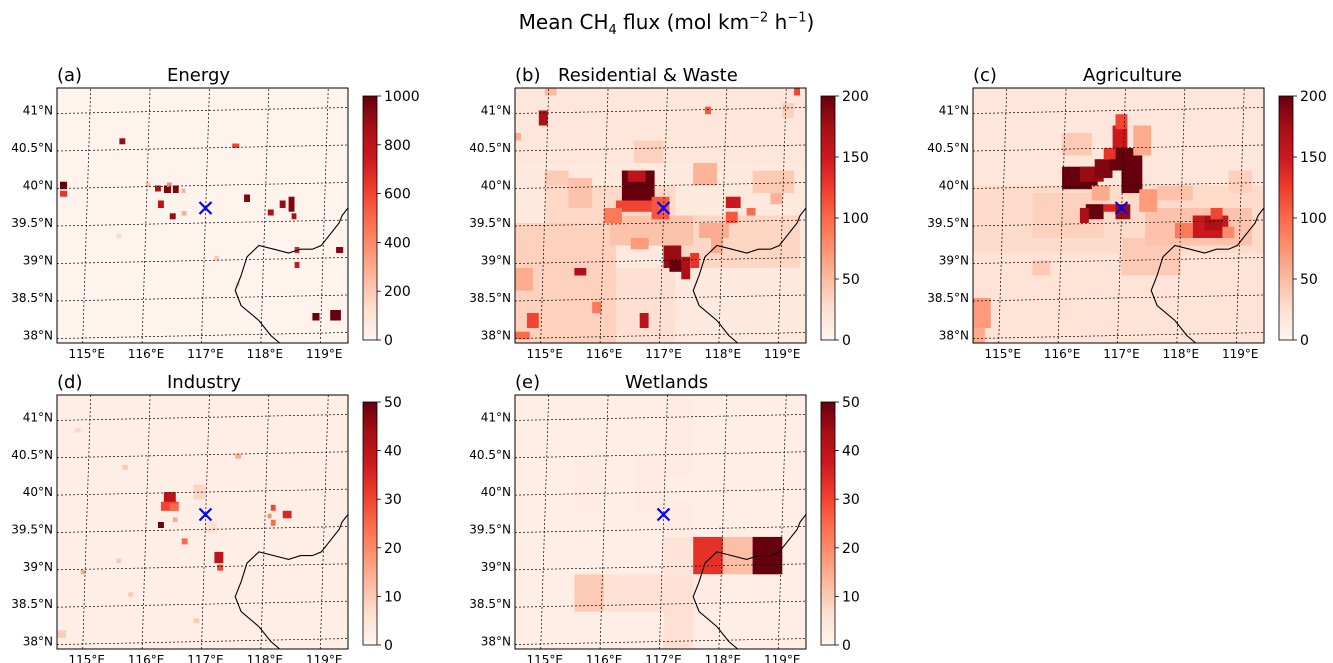 The width and height of the screenshot is (1333, 663). Describe the element at coordinates (1313, 219) in the screenshot. I see `colorbar-tick-label: 100` at that location.